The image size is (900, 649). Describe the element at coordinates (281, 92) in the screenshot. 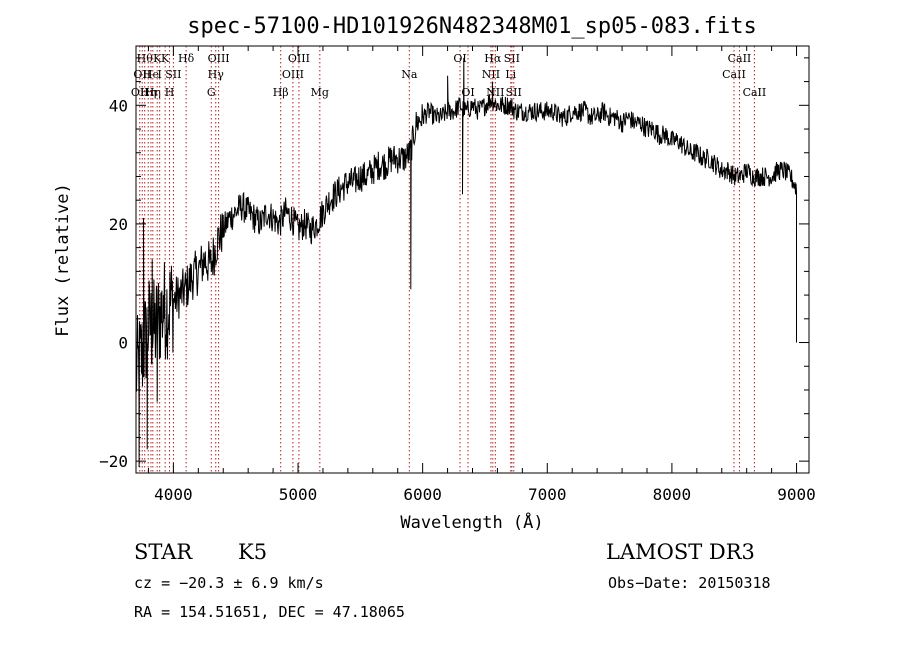

I see `line-label: Hβ` at that location.